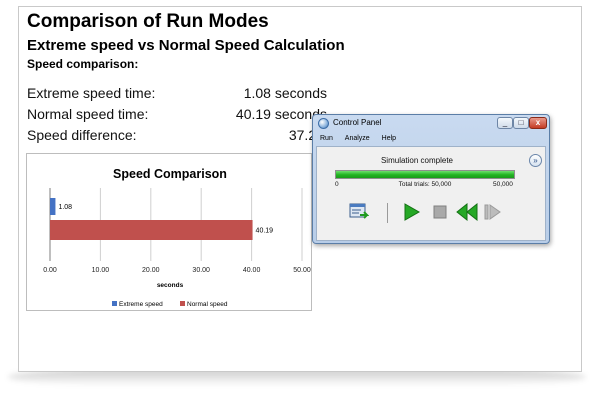 This screenshot has height=400, width=600. Describe the element at coordinates (141, 304) in the screenshot. I see `legend-entry: Extreme speed` at that location.